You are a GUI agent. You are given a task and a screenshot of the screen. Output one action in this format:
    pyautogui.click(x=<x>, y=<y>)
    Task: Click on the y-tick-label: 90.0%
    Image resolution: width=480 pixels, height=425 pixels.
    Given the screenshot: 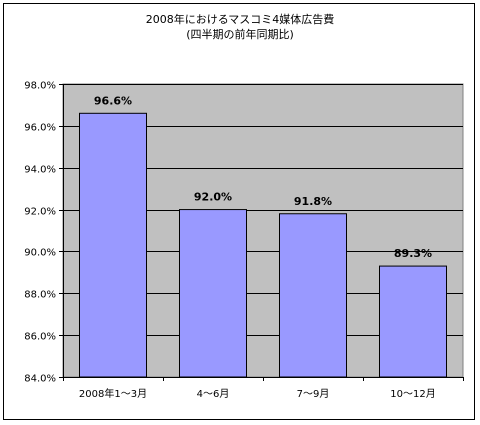 What is the action you would take?
    pyautogui.click(x=40, y=253)
    